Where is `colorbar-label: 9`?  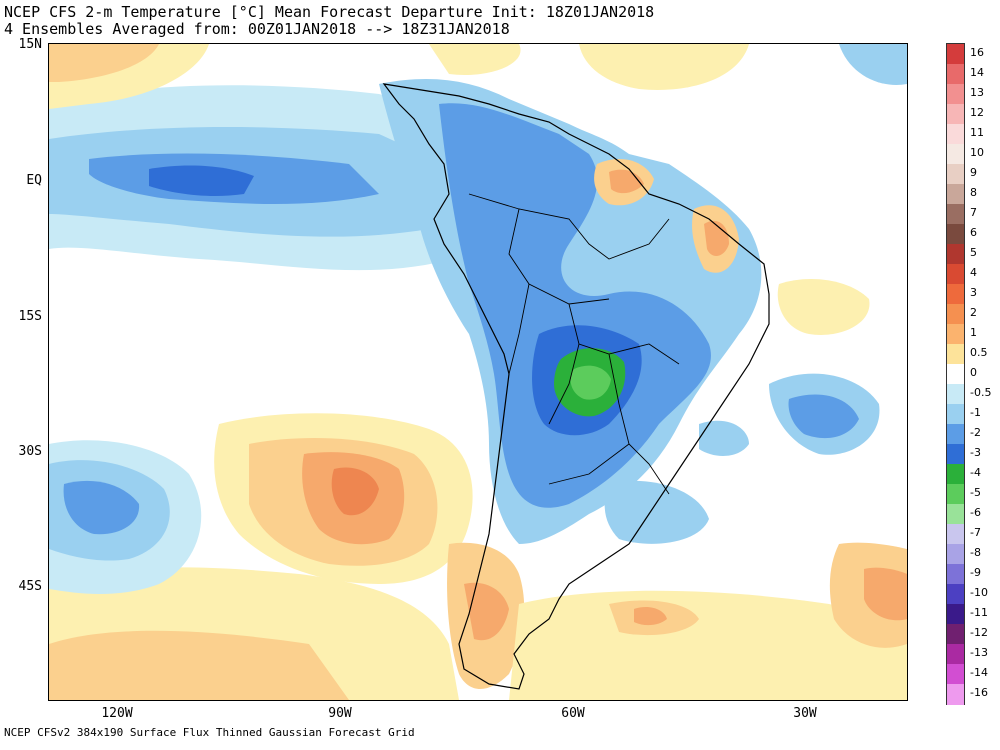 colorbar-label: 9 is located at coordinates (973, 172).